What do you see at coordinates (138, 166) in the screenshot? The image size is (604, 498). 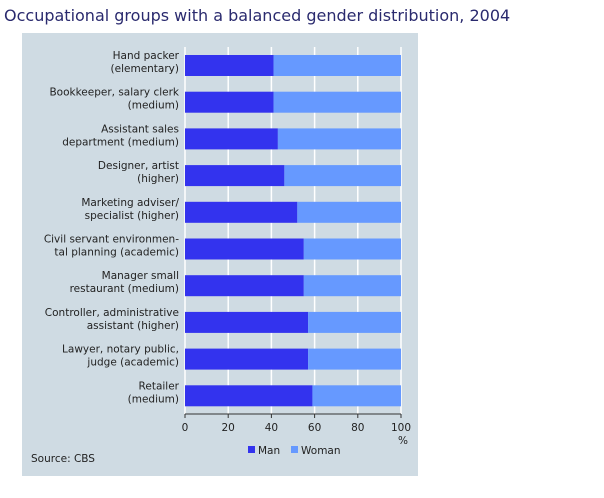 I see `category-label: Designer, artist` at bounding box center [138, 166].